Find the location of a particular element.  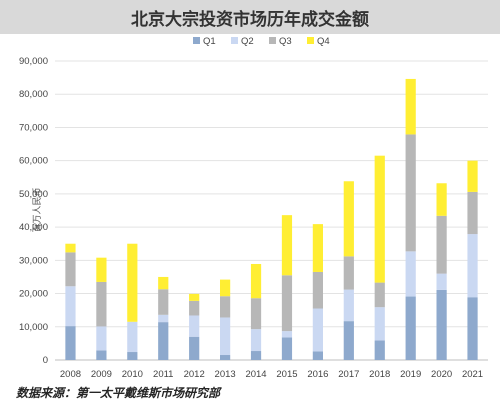

y-tick-label: 30,000 is located at coordinates (33, 260).